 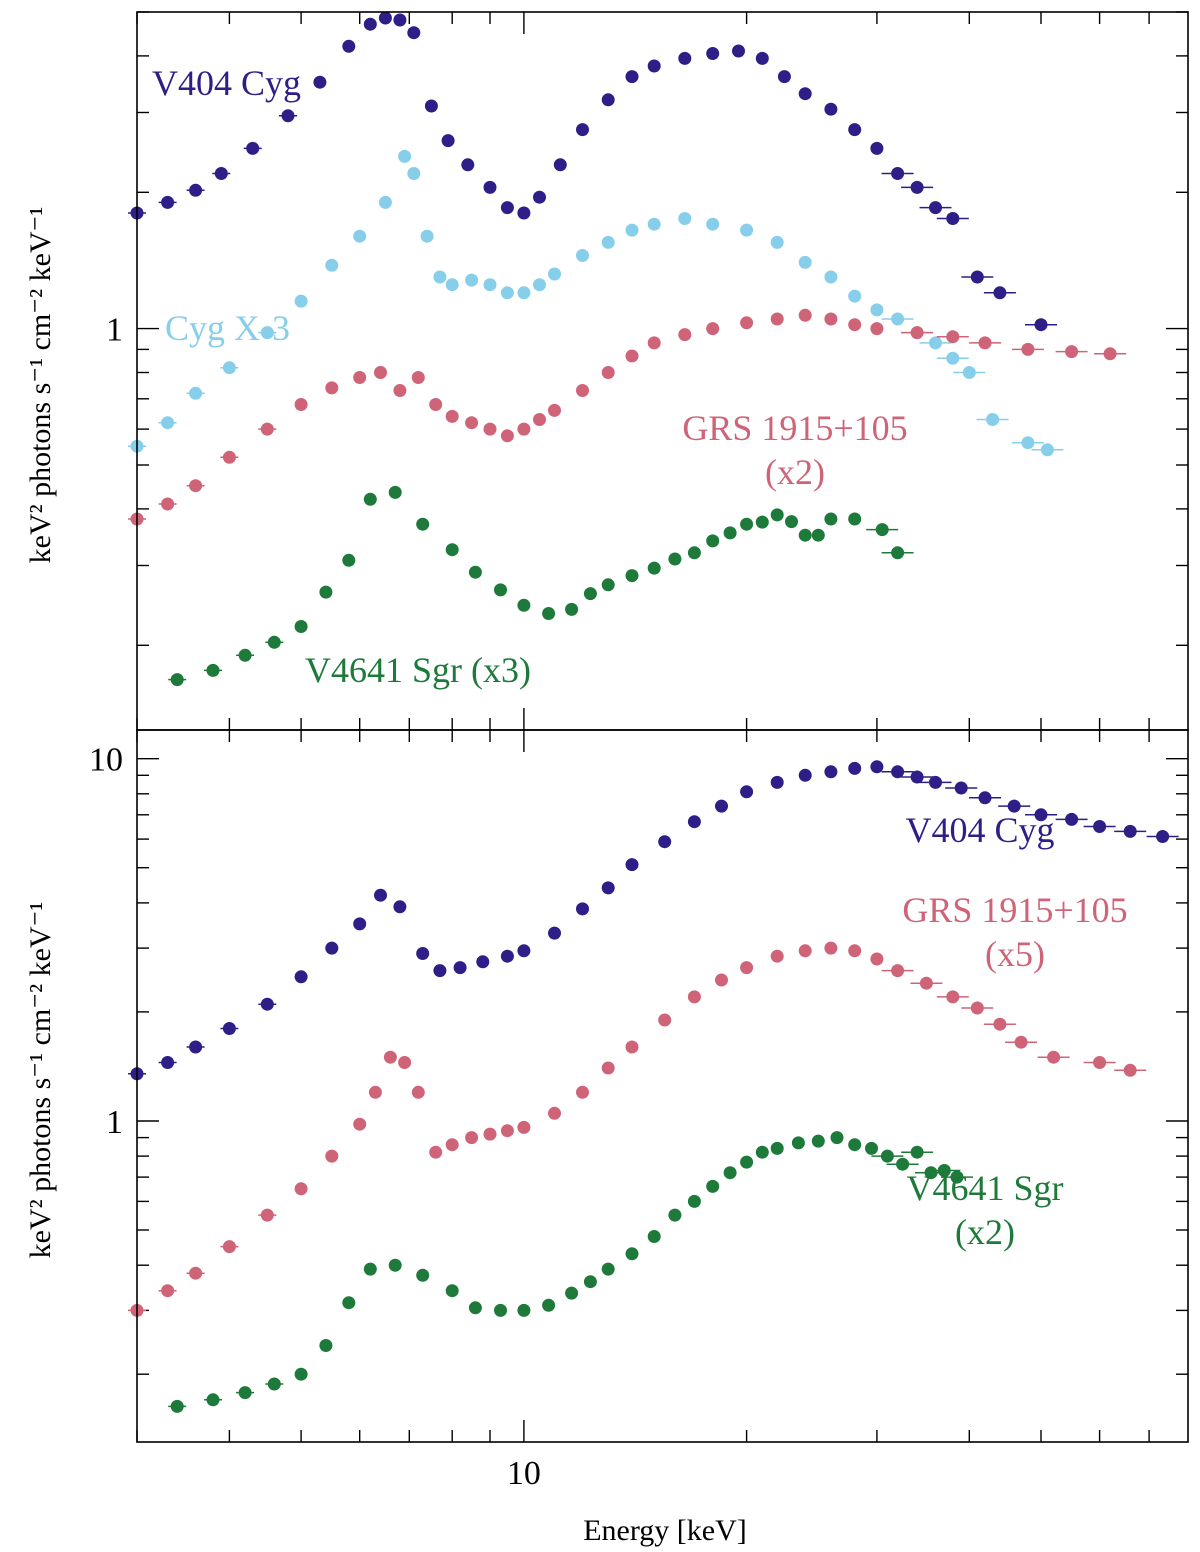 What do you see at coordinates (984, 1188) in the screenshot?
I see `series-label: V4641 Sgr` at bounding box center [984, 1188].